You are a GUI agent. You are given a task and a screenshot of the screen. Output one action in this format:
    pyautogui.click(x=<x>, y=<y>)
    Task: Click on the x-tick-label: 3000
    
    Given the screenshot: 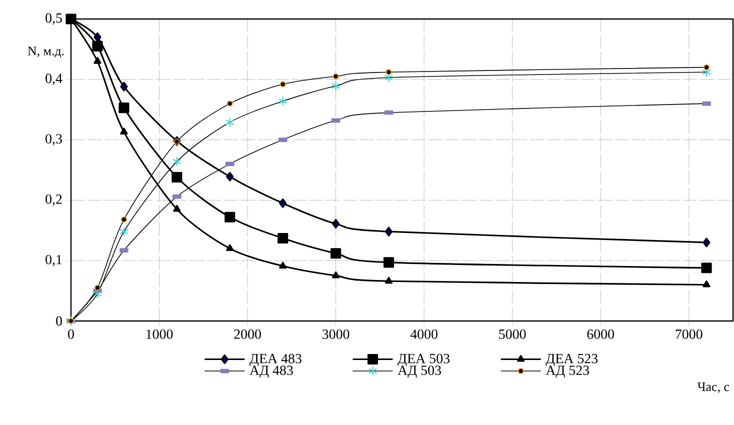 What is the action you would take?
    pyautogui.click(x=336, y=334)
    